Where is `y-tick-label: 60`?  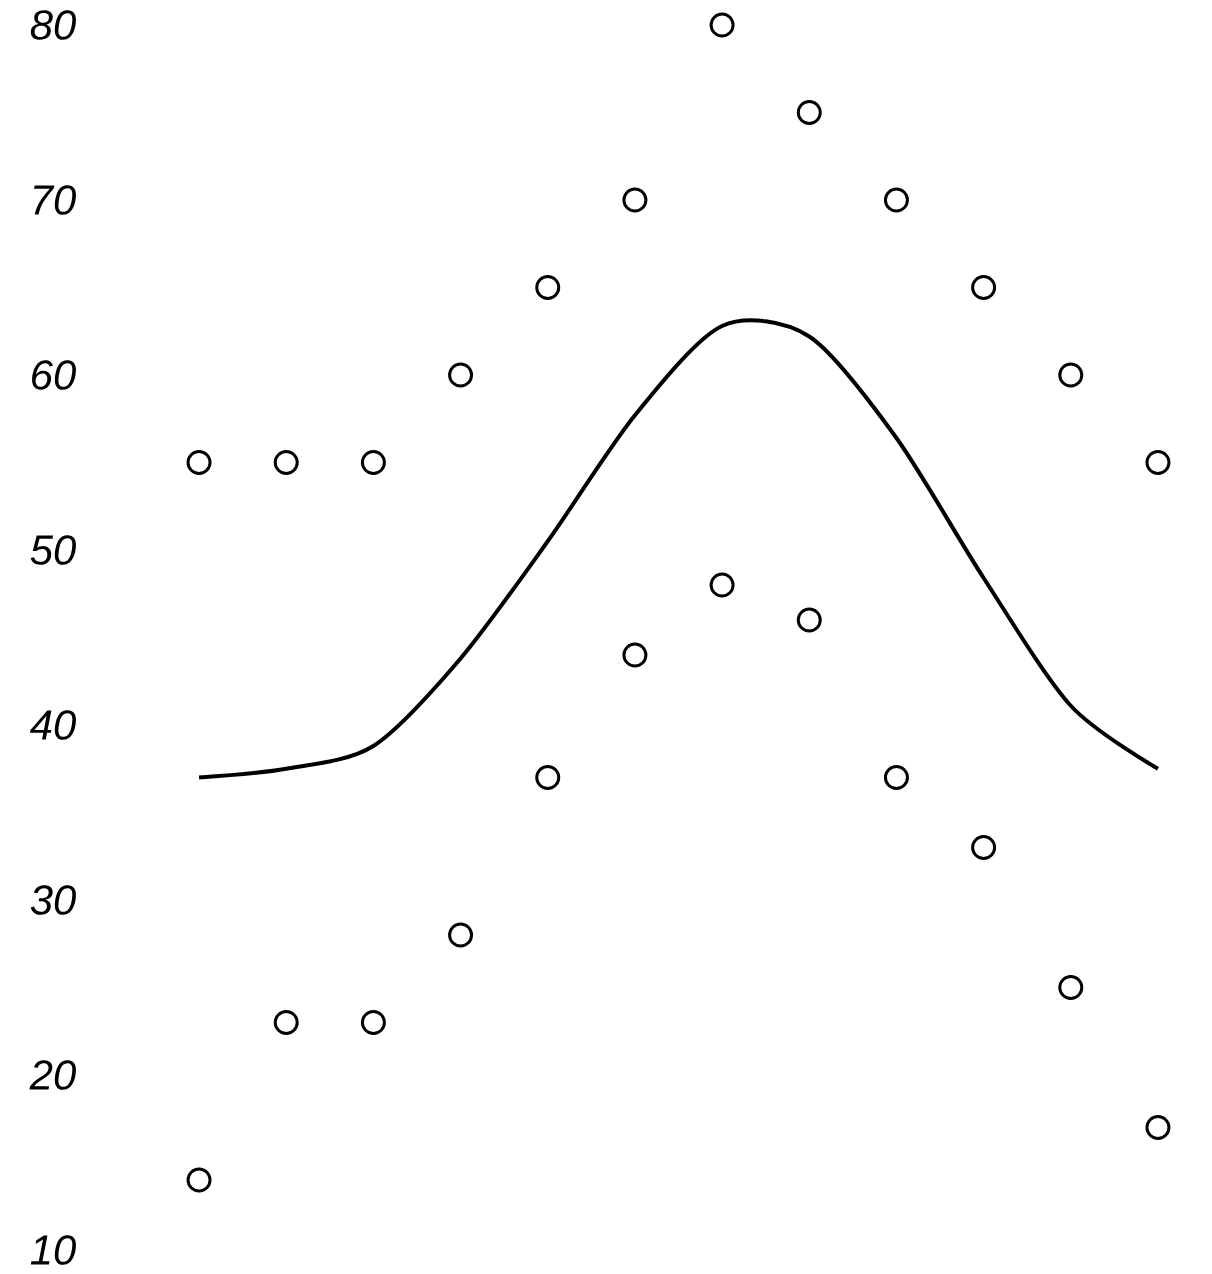 y-tick-label: 60 is located at coordinates (54, 375).